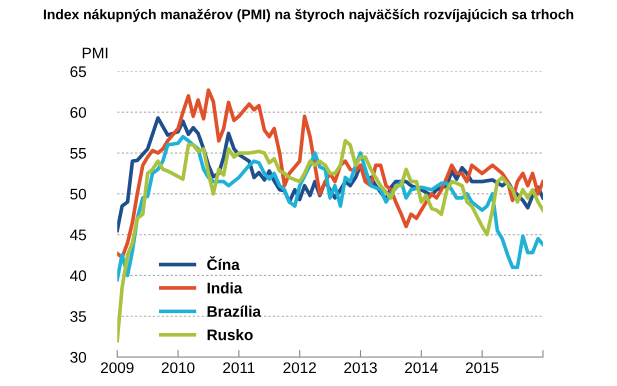  I want to click on x-tick-label: 2010, so click(178, 368).